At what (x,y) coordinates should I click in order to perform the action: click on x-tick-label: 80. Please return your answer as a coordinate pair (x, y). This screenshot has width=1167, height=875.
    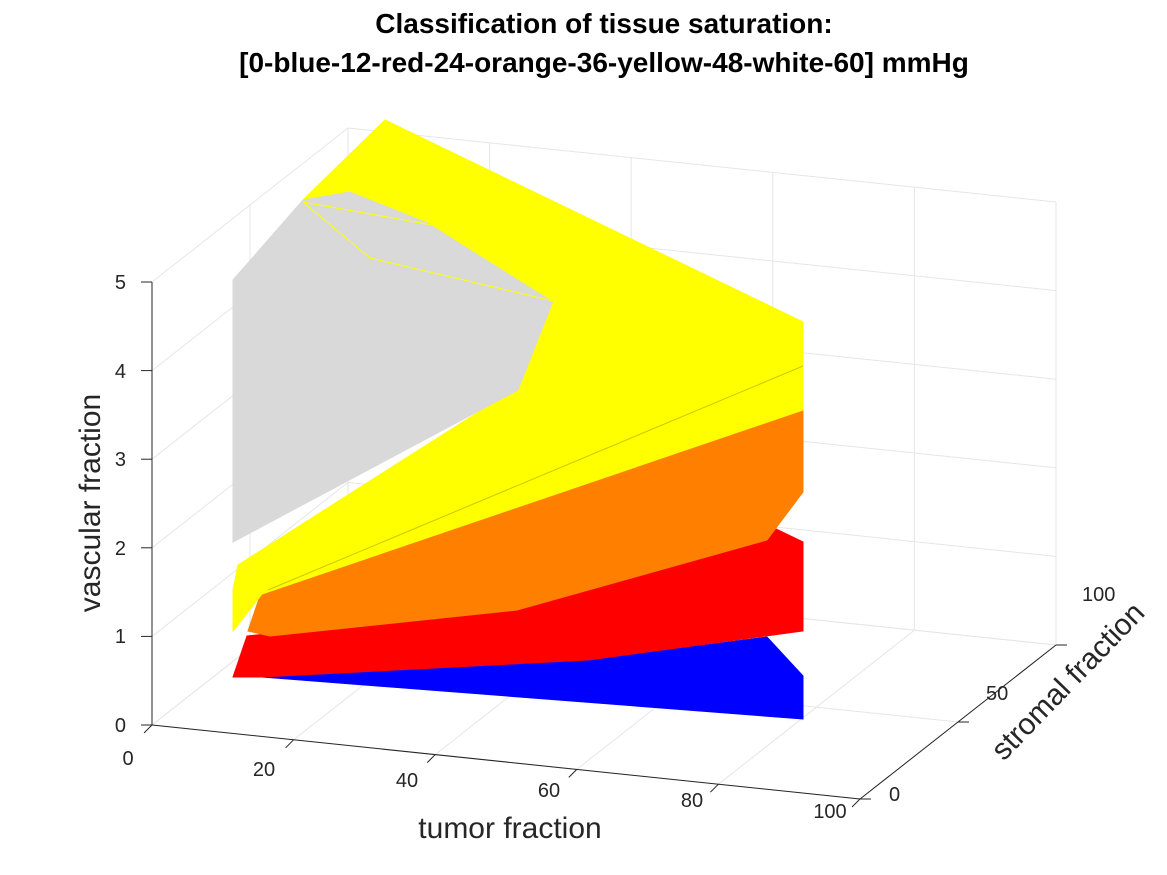
    Looking at the image, I should click on (692, 801).